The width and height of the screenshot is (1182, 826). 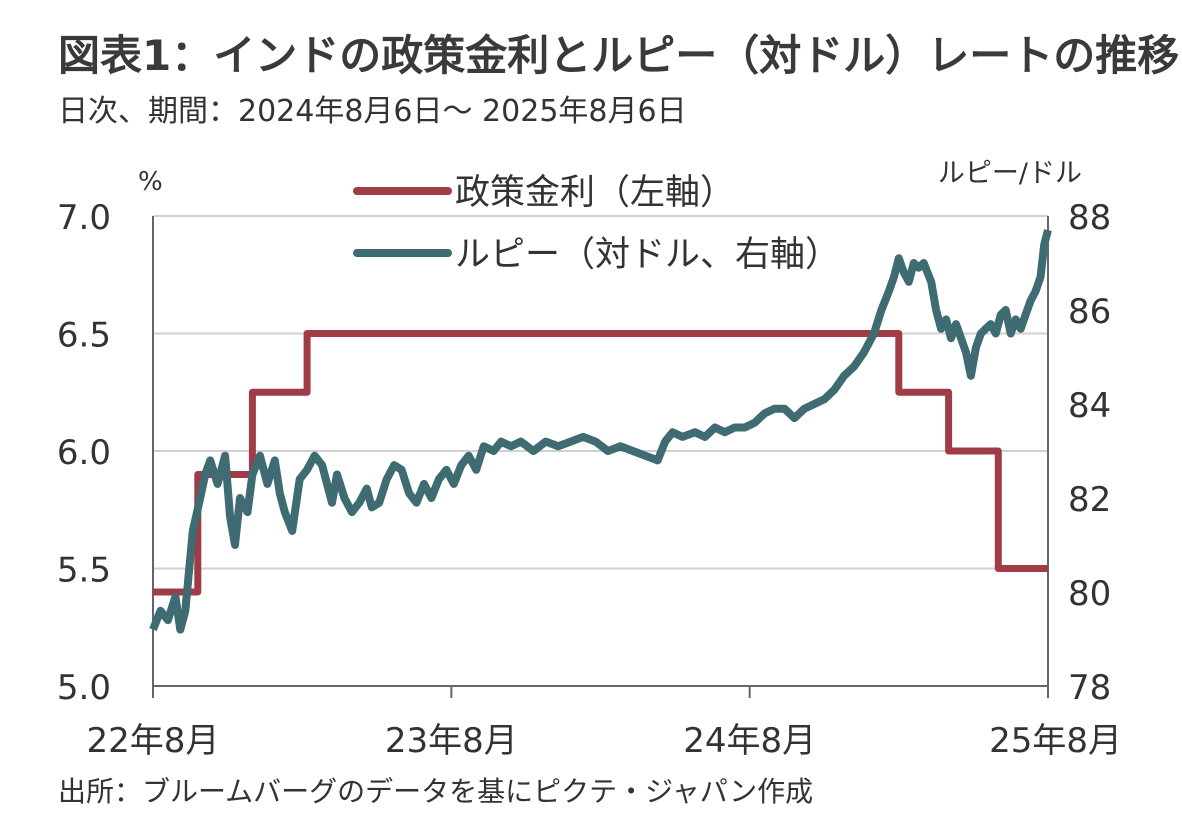 What do you see at coordinates (372, 111) in the screenshot?
I see `chart-subtitle: 日次、期間：2024年8月6日～ 2025年8月6日` at bounding box center [372, 111].